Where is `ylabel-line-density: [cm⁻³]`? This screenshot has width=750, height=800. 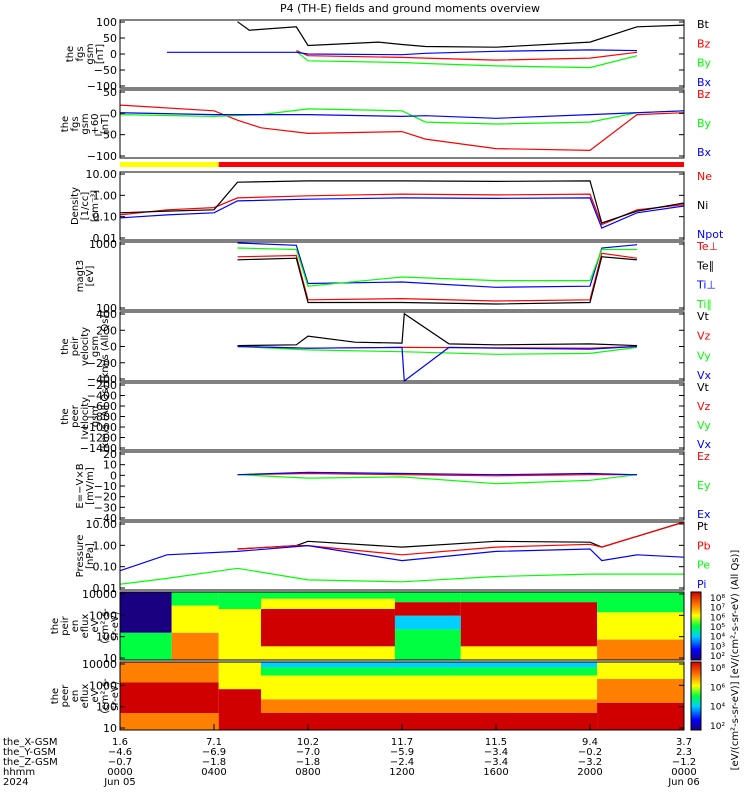
ylabel-line-density: [cm⁻³] is located at coordinates (95, 206).